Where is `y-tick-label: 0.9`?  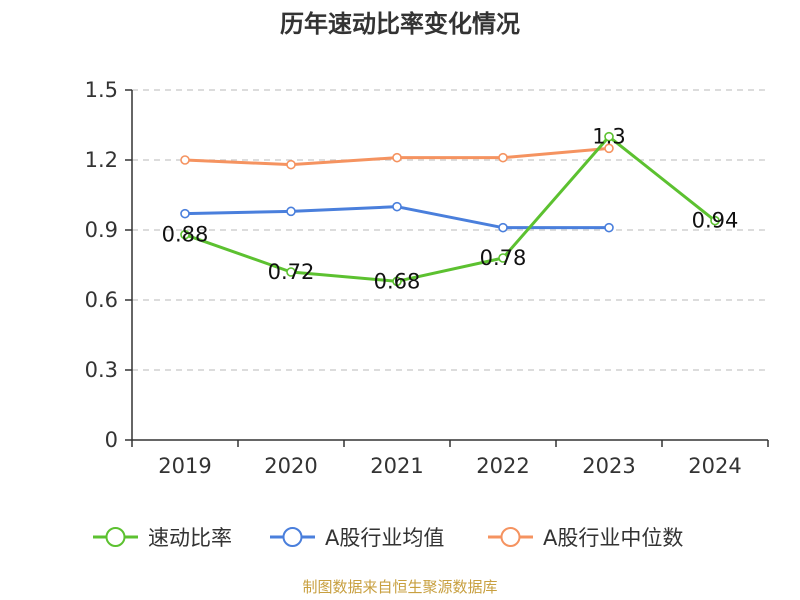
y-tick-label: 0.9 is located at coordinates (101, 230).